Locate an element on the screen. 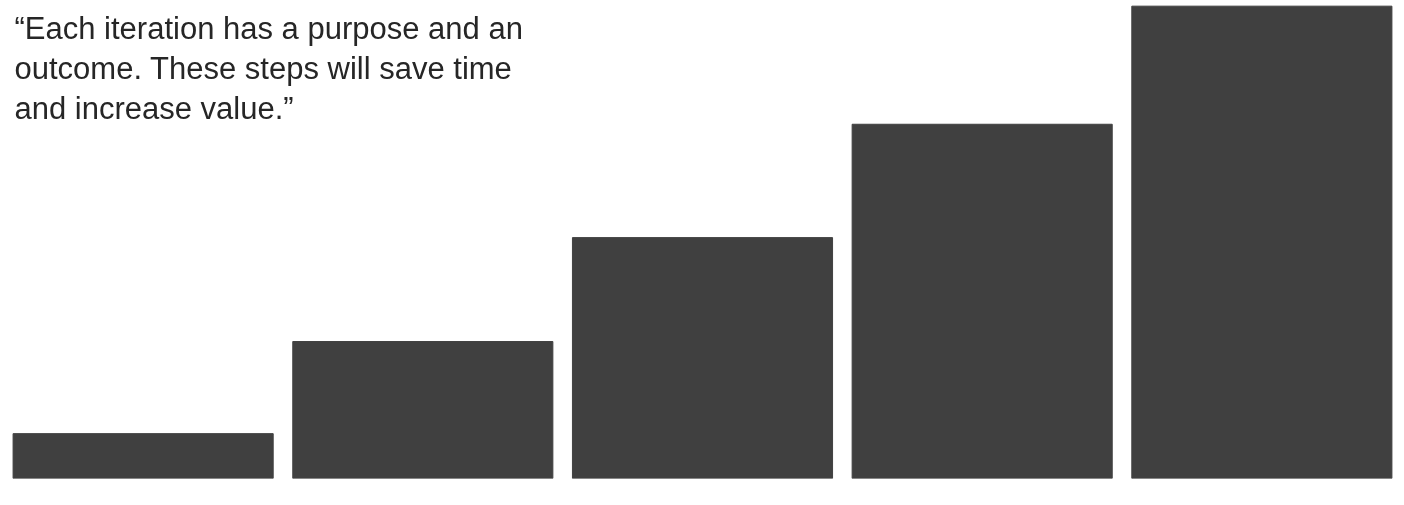 This screenshot has width=1404, height=505. text: “Each iteration has a purpose and an outcome. These steps will save time and increase value.” is located at coordinates (268, 68).